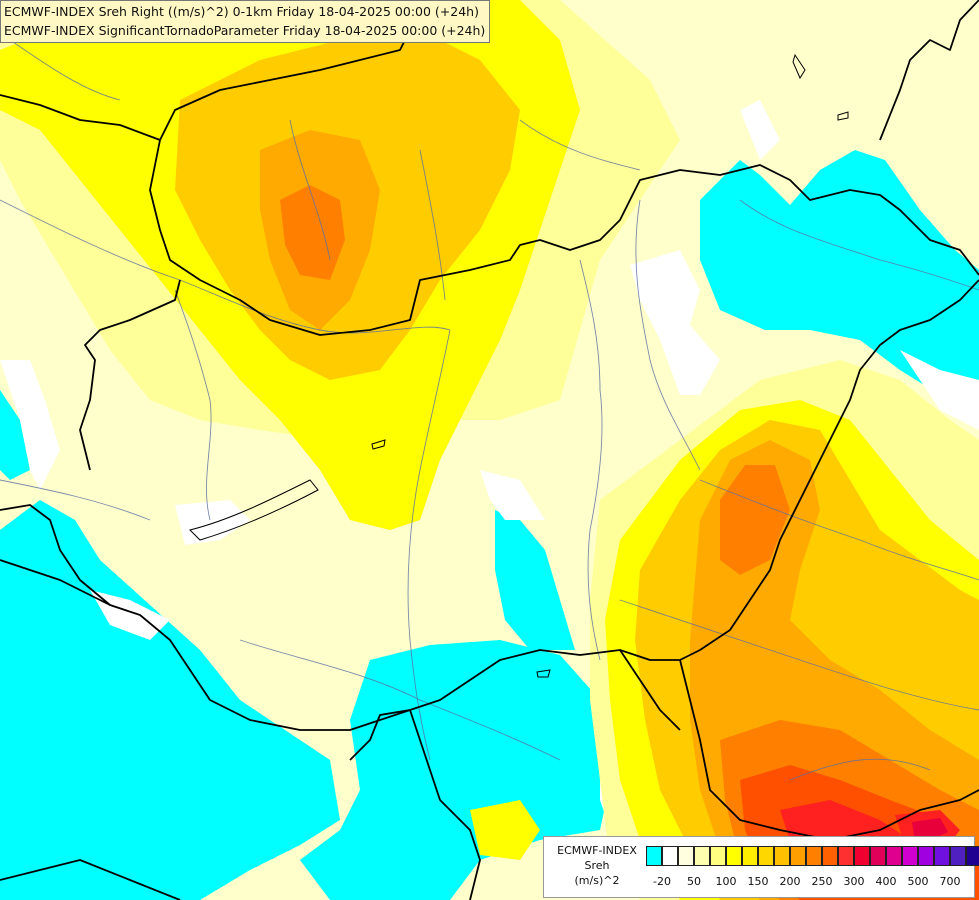  What do you see at coordinates (930, 829) in the screenshot?
I see `field-crimson-corner` at bounding box center [930, 829].